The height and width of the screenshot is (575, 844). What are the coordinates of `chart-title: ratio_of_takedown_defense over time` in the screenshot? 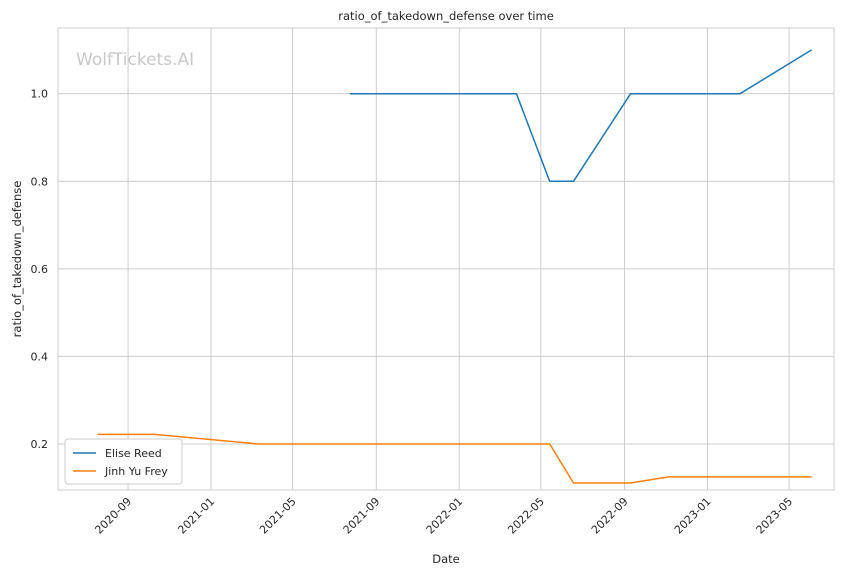 It's located at (446, 16).